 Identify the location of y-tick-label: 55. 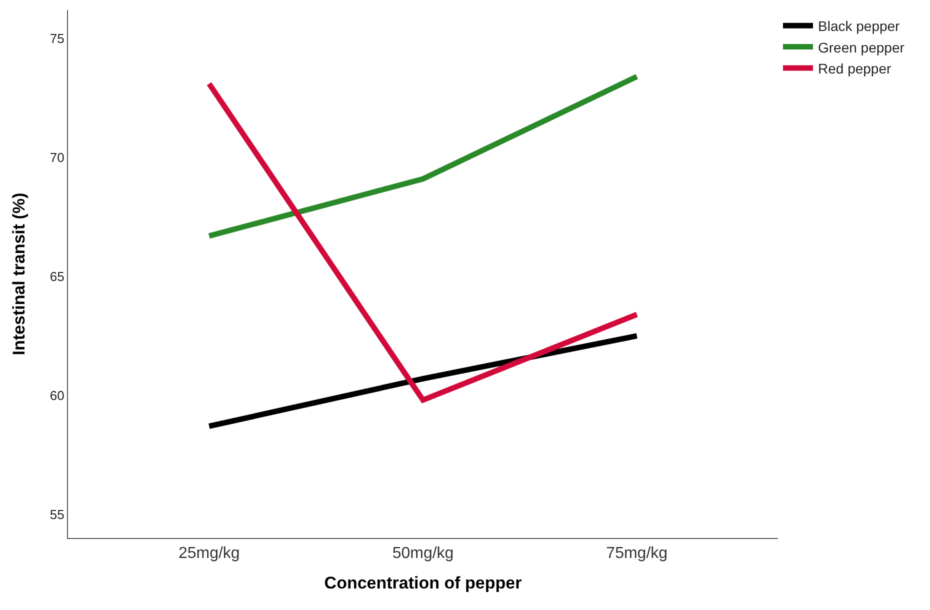
(57, 514).